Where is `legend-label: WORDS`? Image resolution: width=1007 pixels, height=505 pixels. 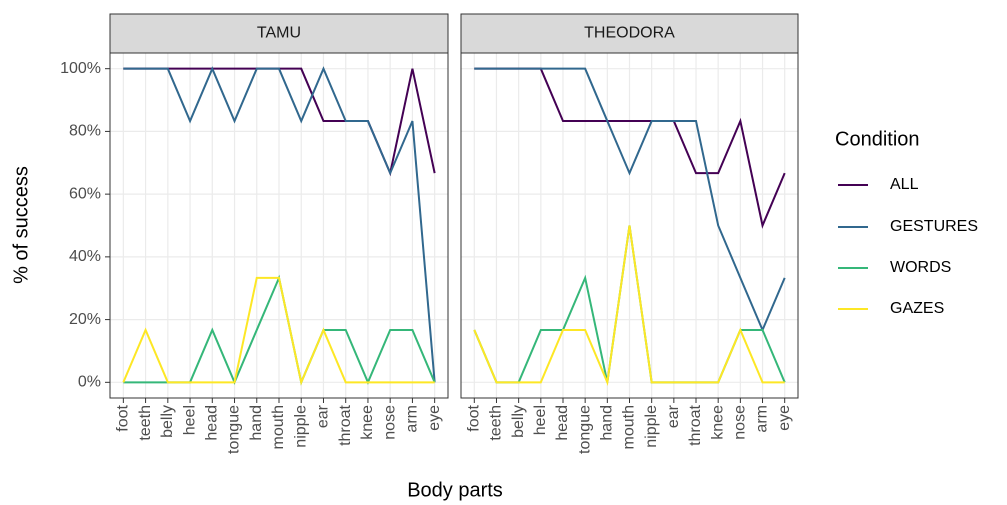 legend-label: WORDS is located at coordinates (920, 267).